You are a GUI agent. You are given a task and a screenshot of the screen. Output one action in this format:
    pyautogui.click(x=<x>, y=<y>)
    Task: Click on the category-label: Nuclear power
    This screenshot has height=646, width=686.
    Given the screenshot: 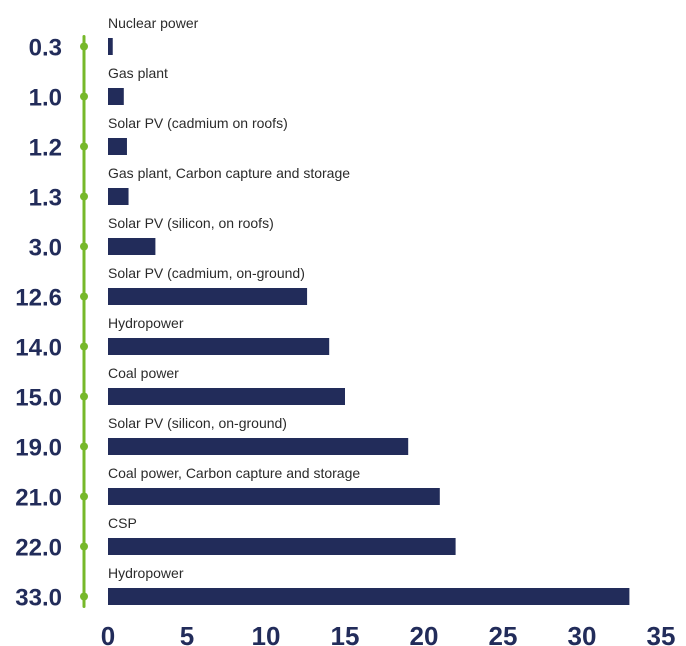 What is the action you would take?
    pyautogui.click(x=153, y=23)
    